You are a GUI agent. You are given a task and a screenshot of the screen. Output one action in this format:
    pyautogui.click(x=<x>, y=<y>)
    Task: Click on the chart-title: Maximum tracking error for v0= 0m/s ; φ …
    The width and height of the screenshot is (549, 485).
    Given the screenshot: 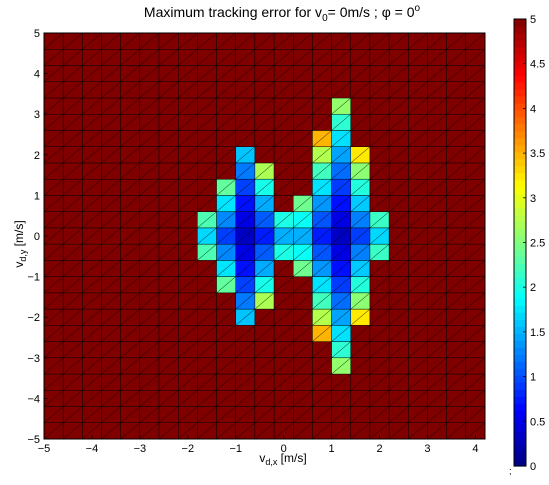 What is the action you would take?
    pyautogui.click(x=282, y=13)
    